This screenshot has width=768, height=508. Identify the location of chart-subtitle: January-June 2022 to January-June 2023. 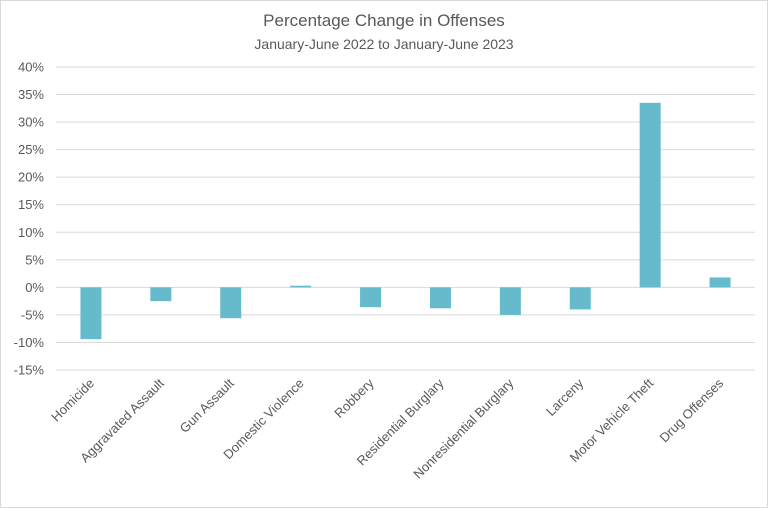
(383, 44).